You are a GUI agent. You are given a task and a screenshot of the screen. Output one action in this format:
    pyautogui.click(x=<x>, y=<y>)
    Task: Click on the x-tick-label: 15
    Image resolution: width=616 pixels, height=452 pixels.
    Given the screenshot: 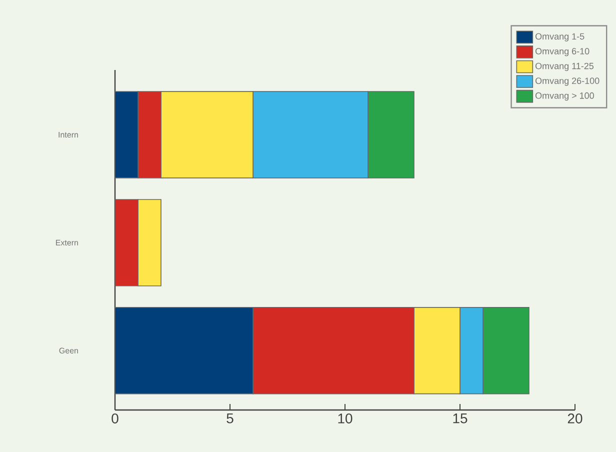 What is the action you would take?
    pyautogui.click(x=460, y=419)
    